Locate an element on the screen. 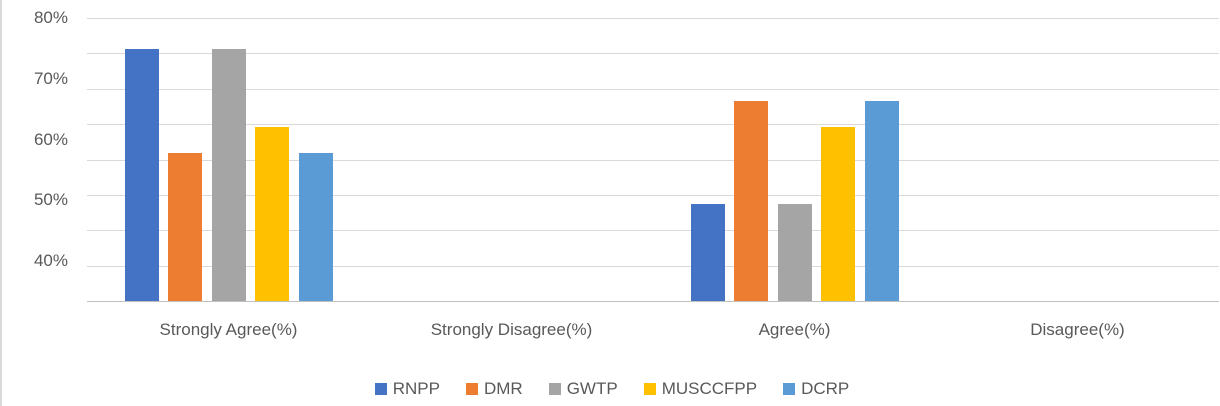 The image size is (1220, 406). legend-item-dcrp: DCRP is located at coordinates (816, 389).